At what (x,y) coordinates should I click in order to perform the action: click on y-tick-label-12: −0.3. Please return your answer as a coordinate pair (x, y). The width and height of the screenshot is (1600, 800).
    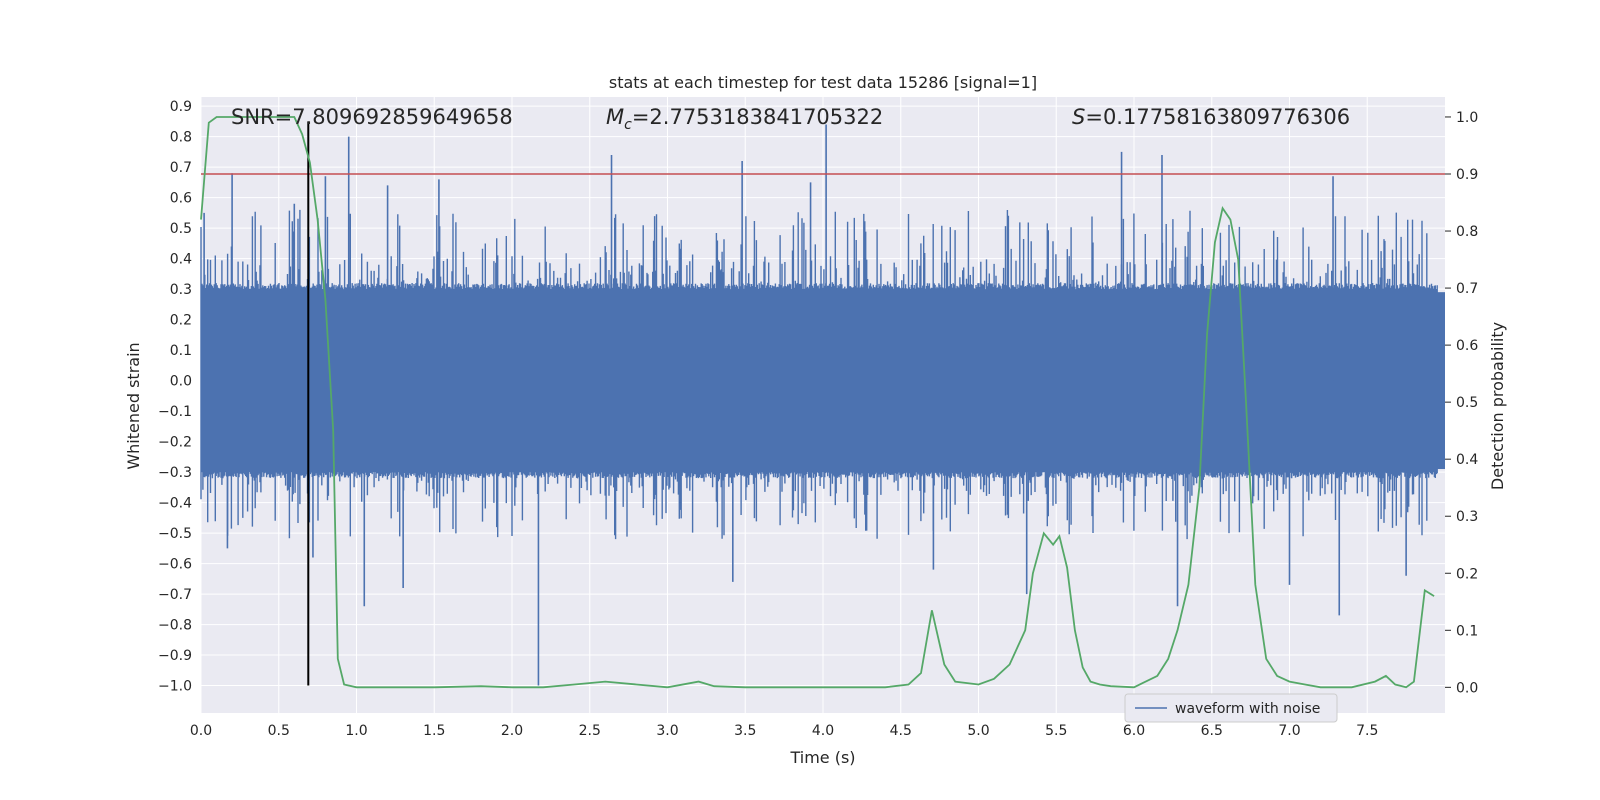
    Looking at the image, I should click on (175, 473).